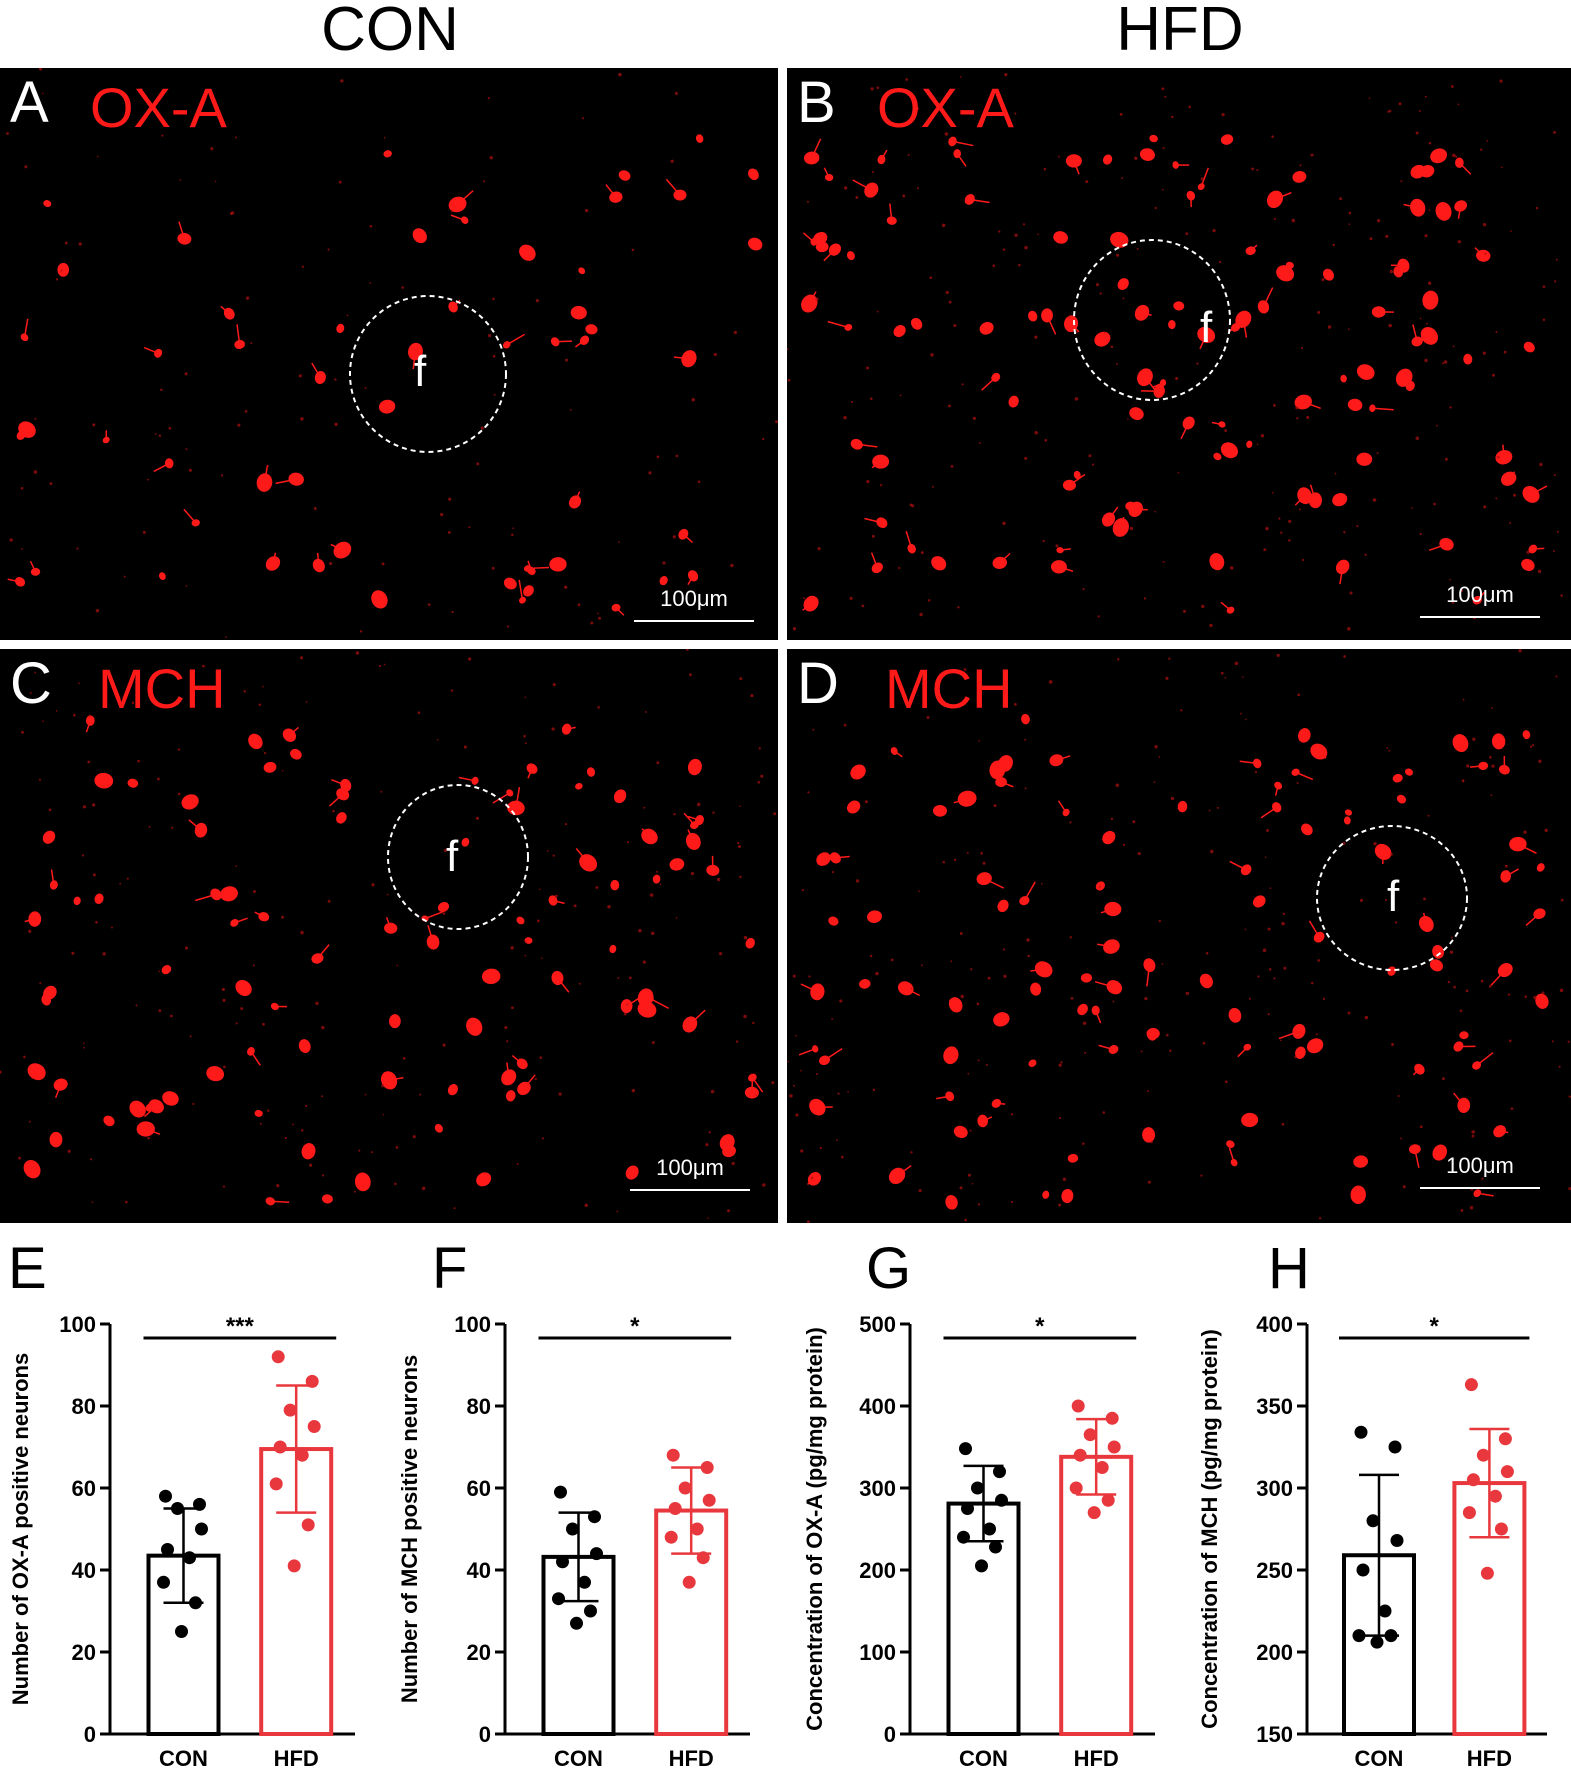 This screenshot has width=1571, height=1772. Describe the element at coordinates (1206, 327) in the screenshot. I see `fornix-label: f` at that location.